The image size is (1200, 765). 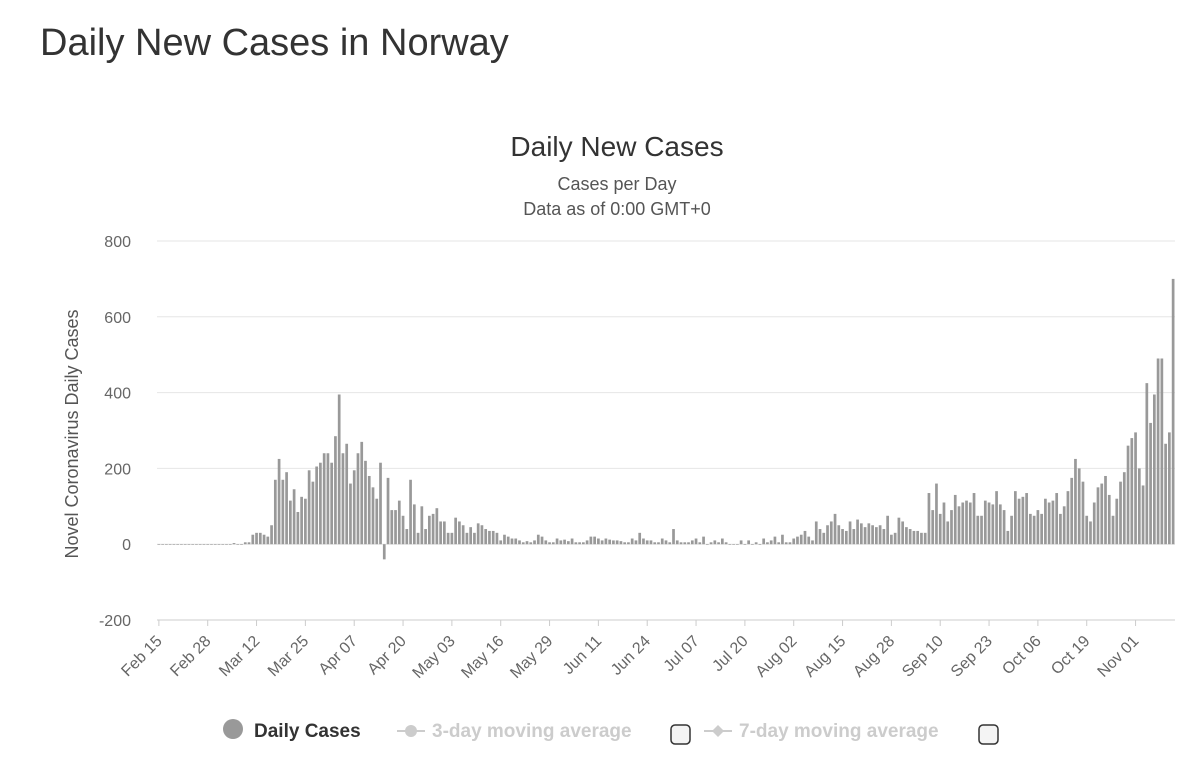 What do you see at coordinates (988, 734) in the screenshot?
I see `checkbox-7-day-moving-average` at bounding box center [988, 734].